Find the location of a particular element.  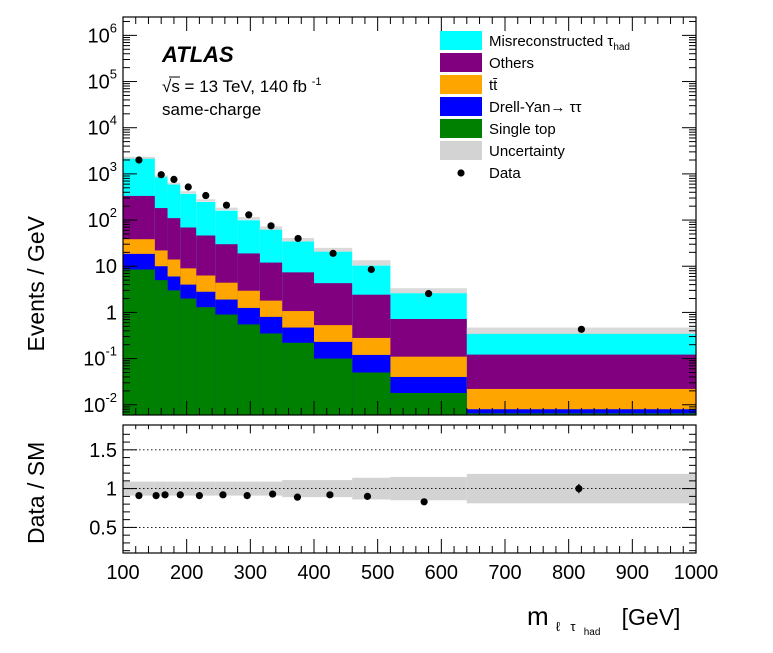

legend-label-text: tt̄ is located at coordinates (493, 85).